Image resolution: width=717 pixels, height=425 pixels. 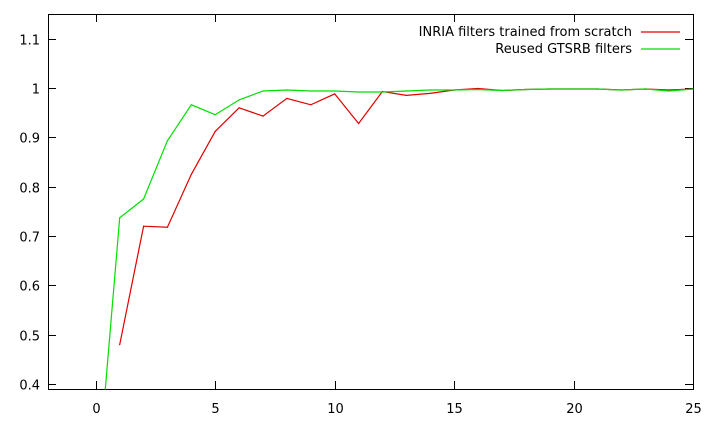 What do you see at coordinates (36, 90) in the screenshot?
I see `y-tick-label: 1` at bounding box center [36, 90].